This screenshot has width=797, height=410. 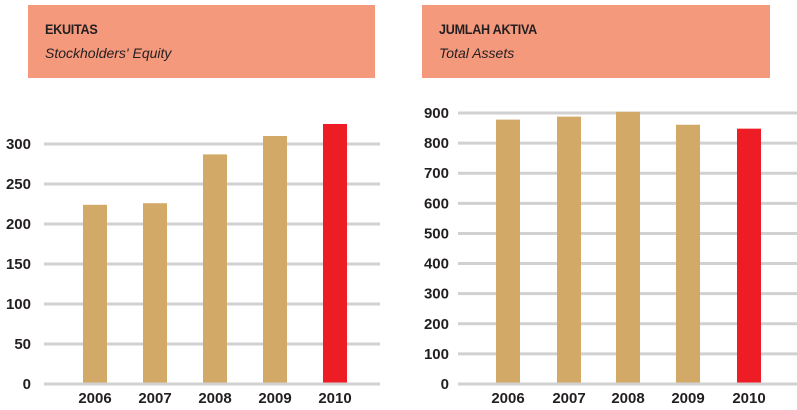 What do you see at coordinates (436, 173) in the screenshot?
I see `assets-ytick-label: 700` at bounding box center [436, 173].